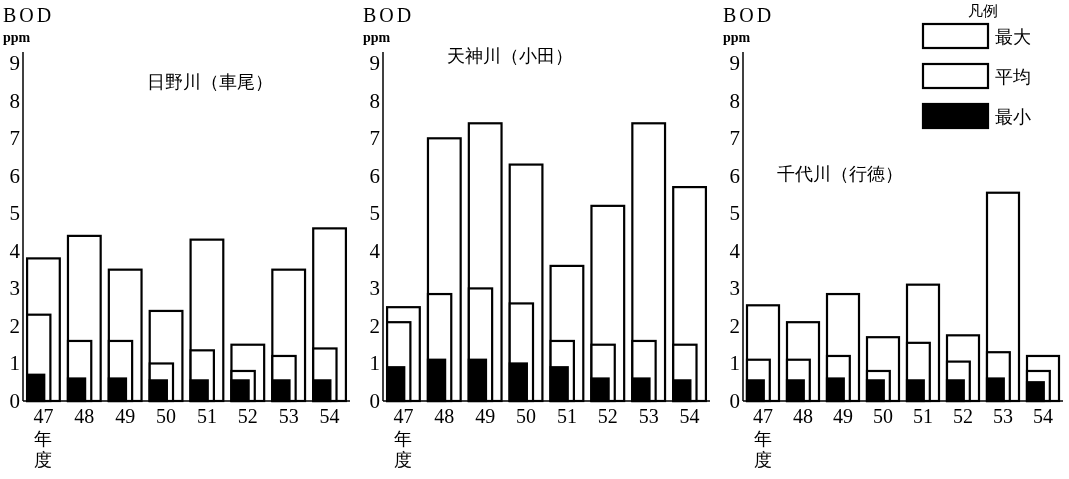 The image size is (1069, 479). What do you see at coordinates (840, 173) in the screenshot?
I see `text: 千代川（行徳）` at bounding box center [840, 173].